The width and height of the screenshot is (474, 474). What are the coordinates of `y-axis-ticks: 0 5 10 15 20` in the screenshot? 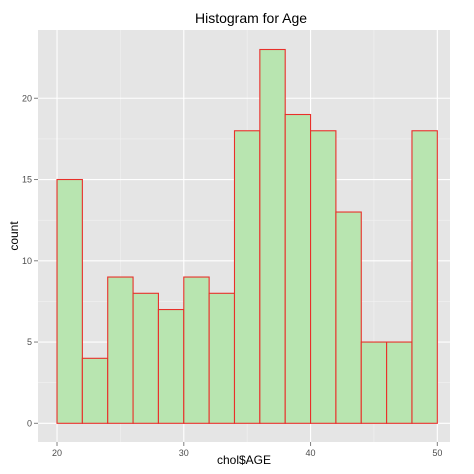 It's located at (30, 260).